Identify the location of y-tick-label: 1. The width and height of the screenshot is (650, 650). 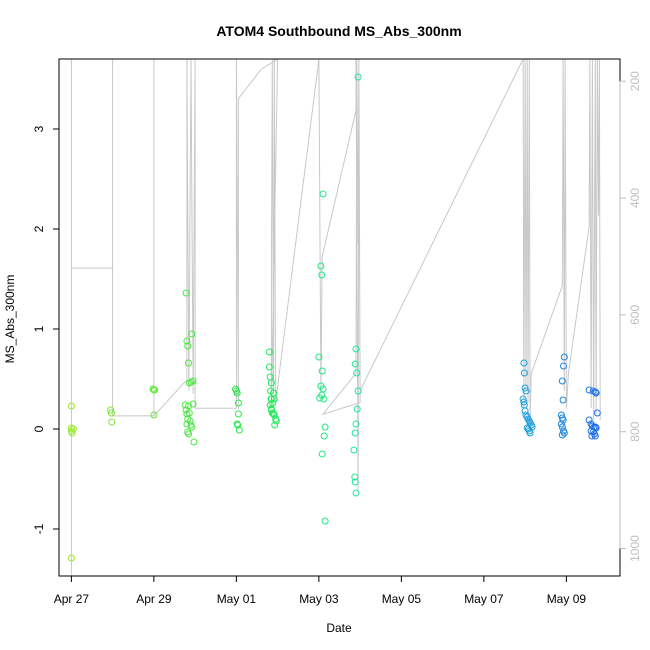
(39, 328).